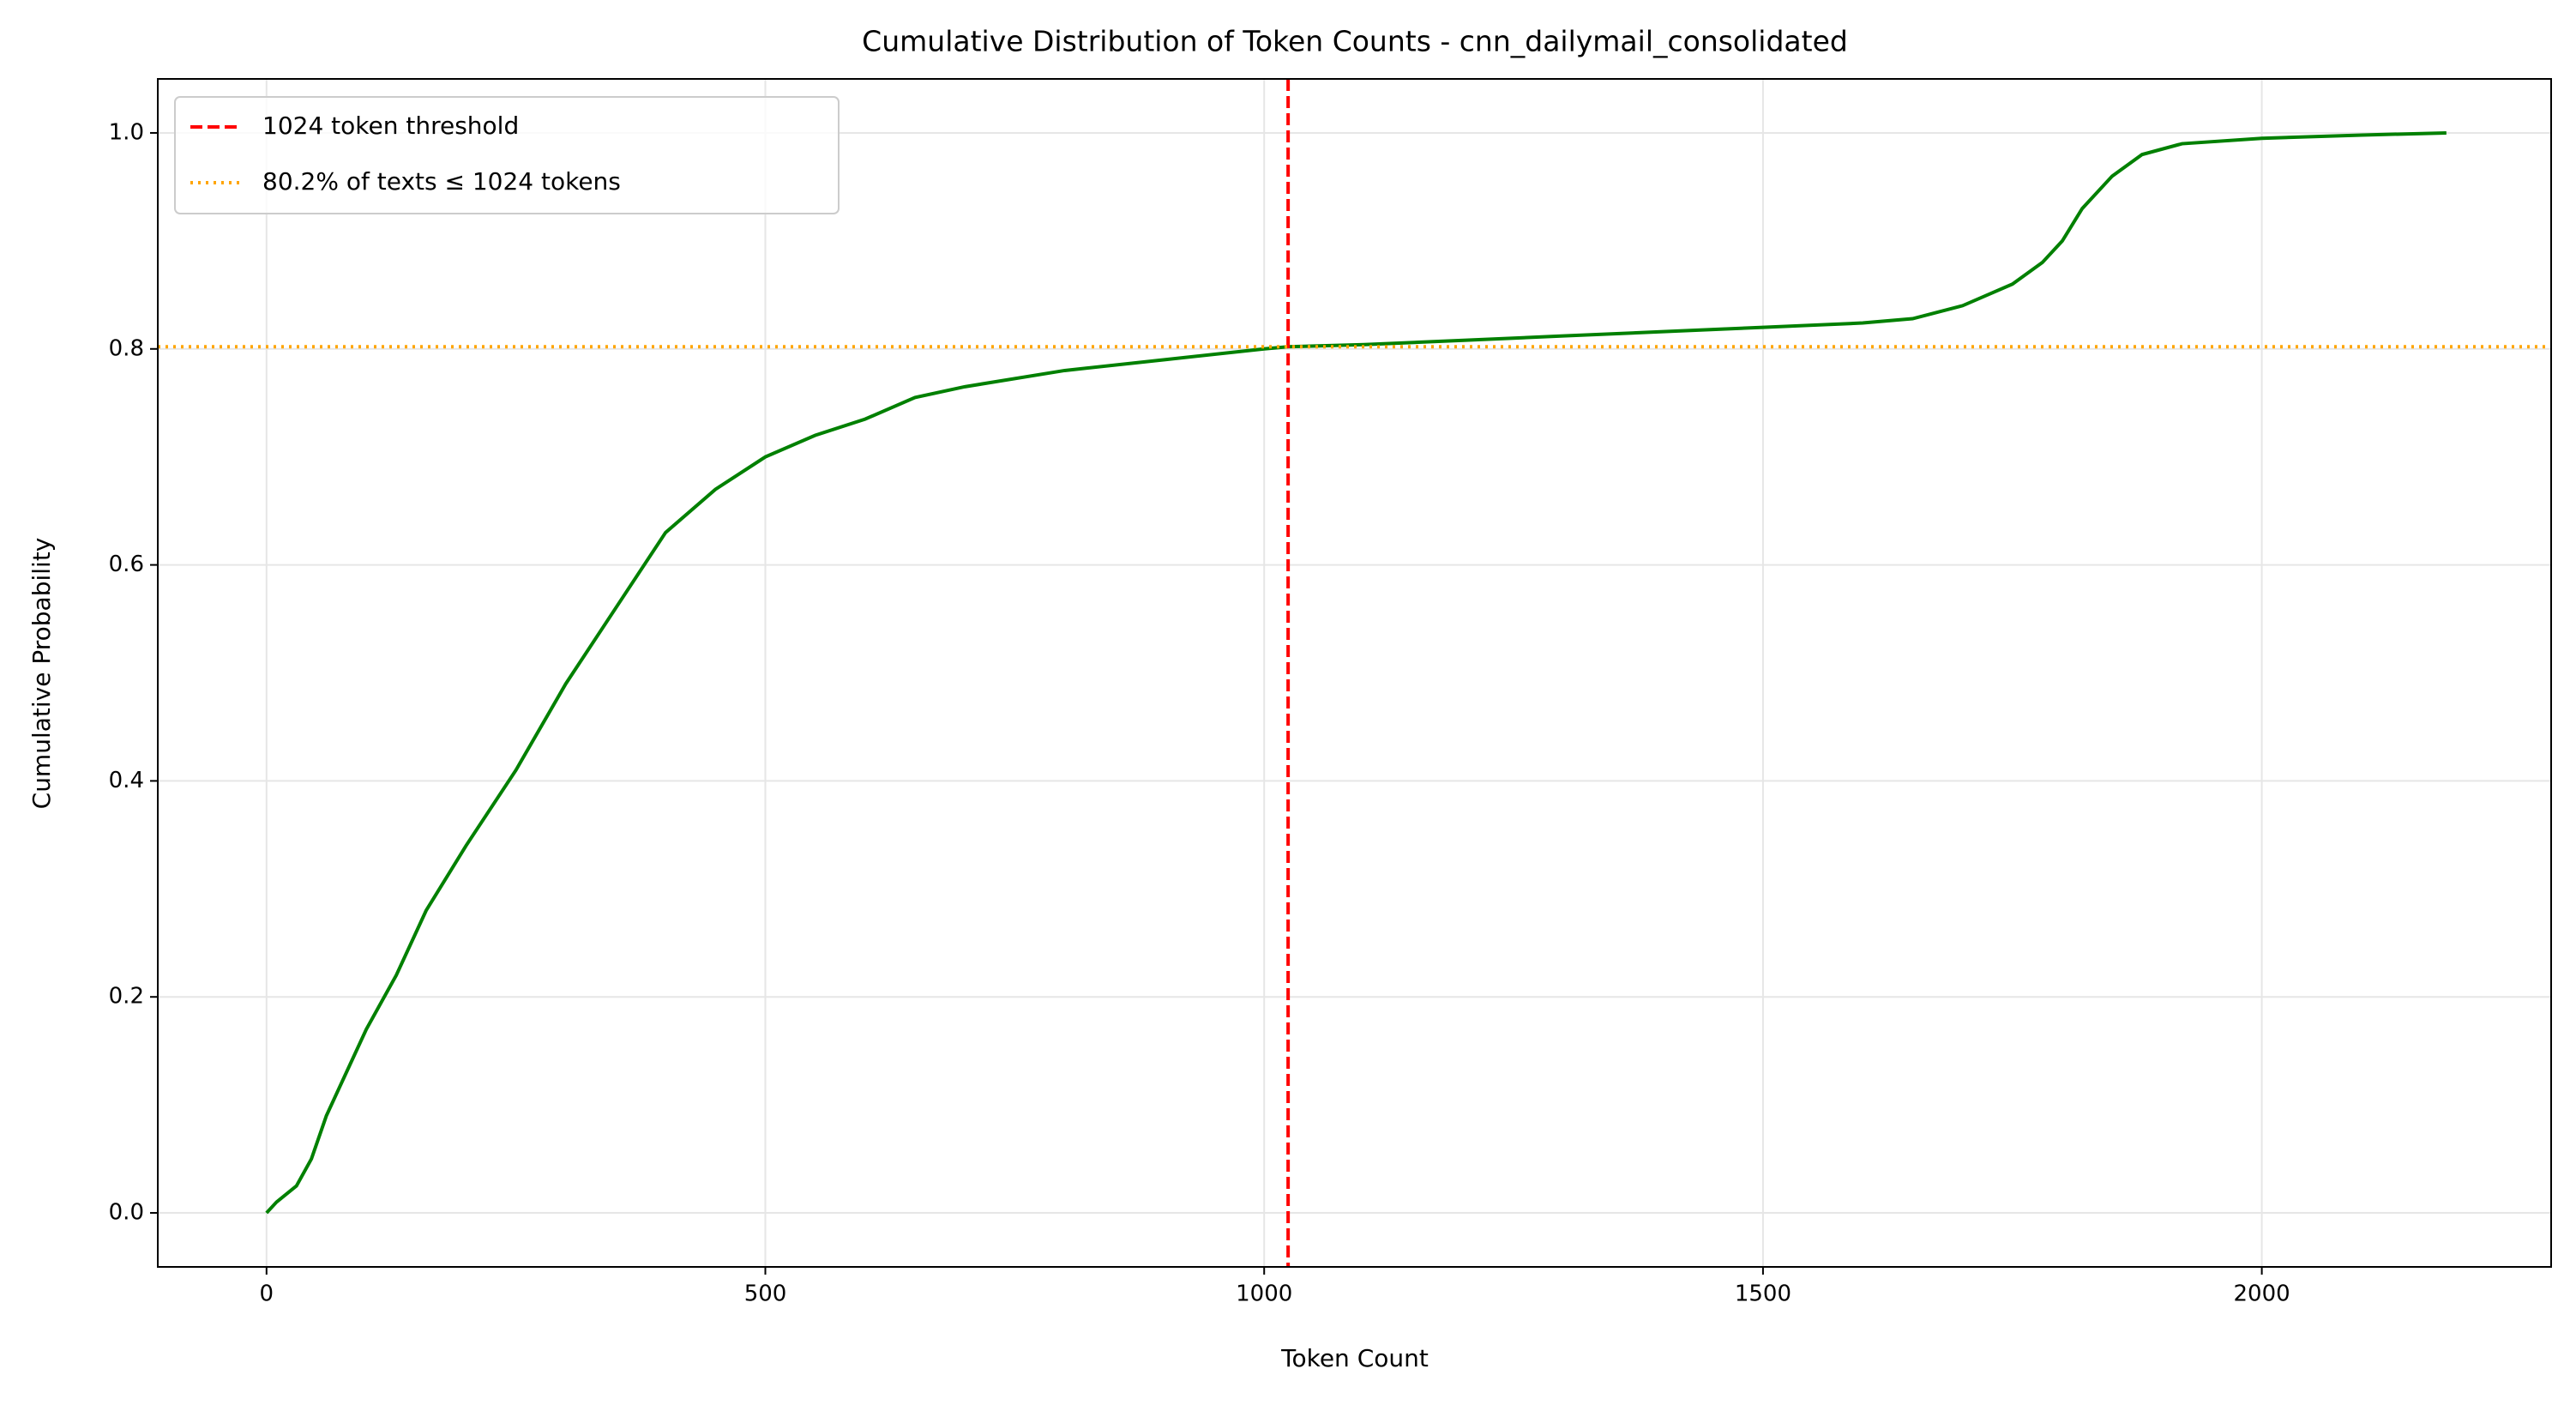 This screenshot has width=2576, height=1405. Describe the element at coordinates (126, 564) in the screenshot. I see `y-tick-label: 0.6` at that location.